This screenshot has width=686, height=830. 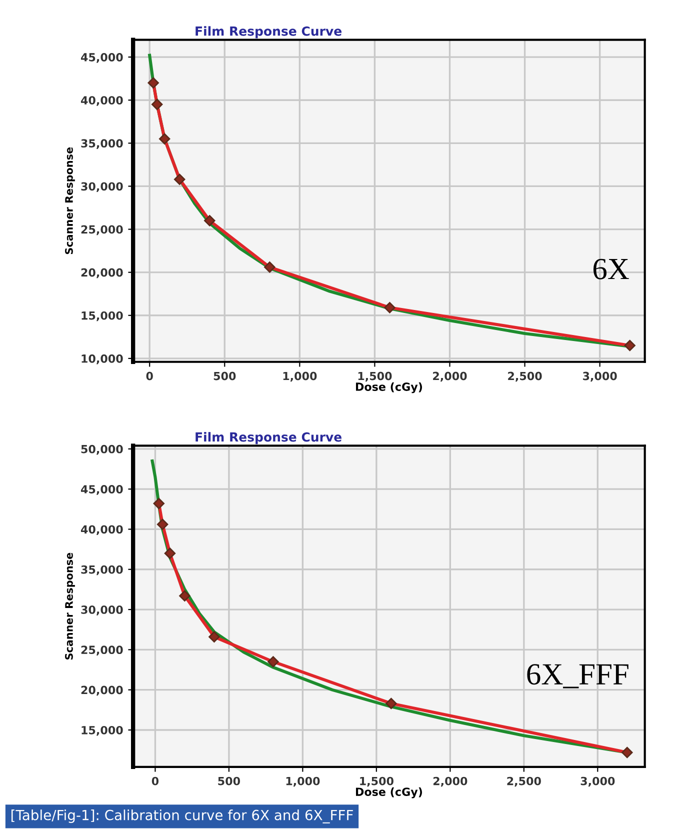 I want to click on y-tick-label: 10,000, so click(x=102, y=359).